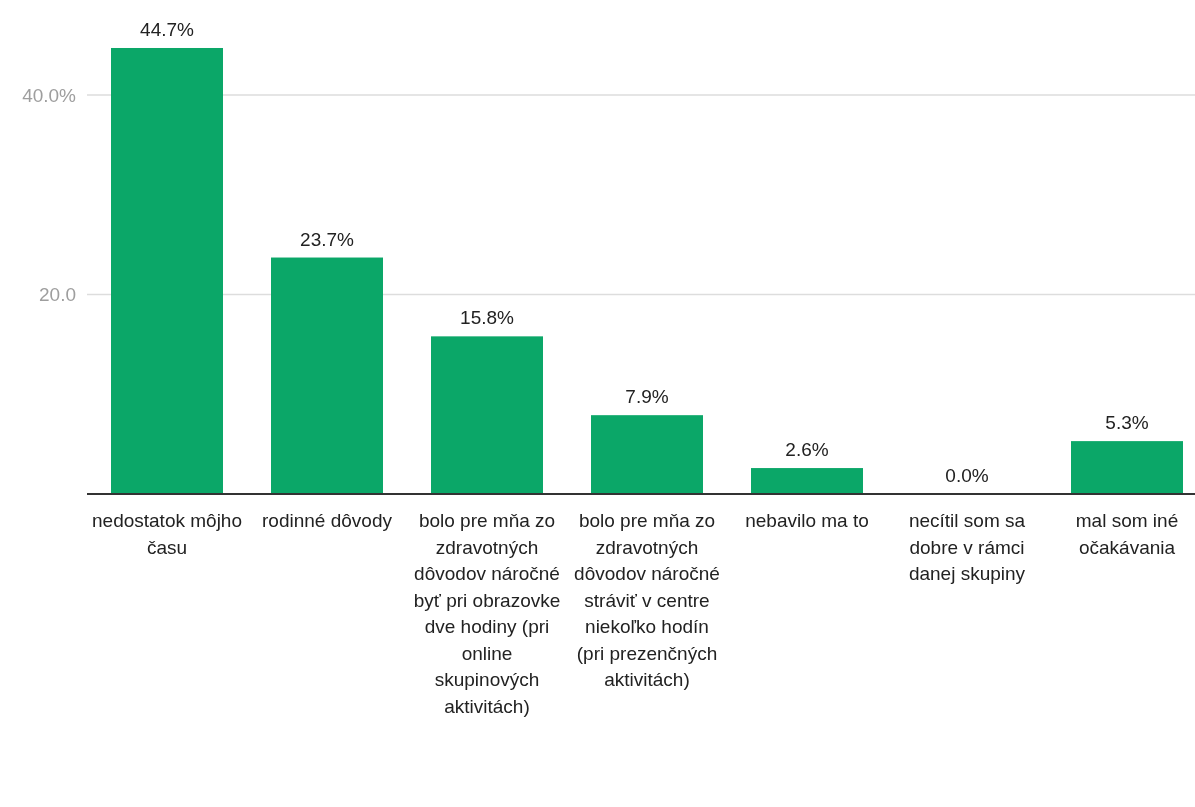  Describe the element at coordinates (327, 520) in the screenshot. I see `x-tick-label: rodinné dôvody` at that location.